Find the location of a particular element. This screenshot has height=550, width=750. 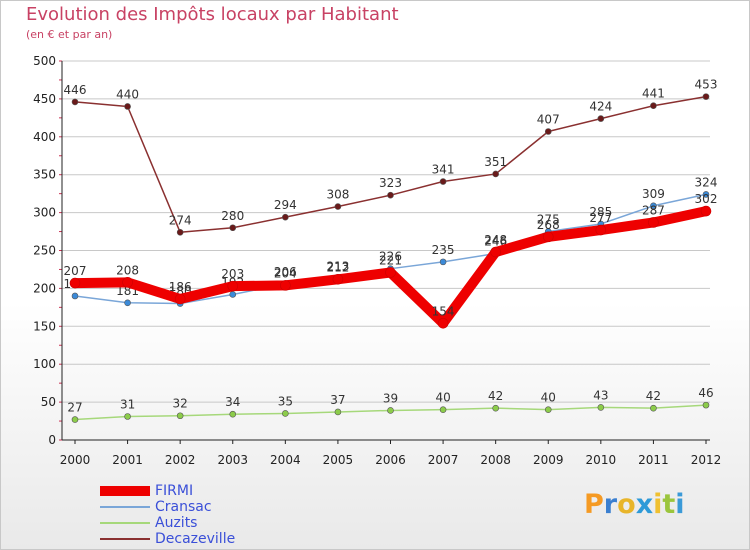

data-label-decazeville: 341 is located at coordinates (443, 170).